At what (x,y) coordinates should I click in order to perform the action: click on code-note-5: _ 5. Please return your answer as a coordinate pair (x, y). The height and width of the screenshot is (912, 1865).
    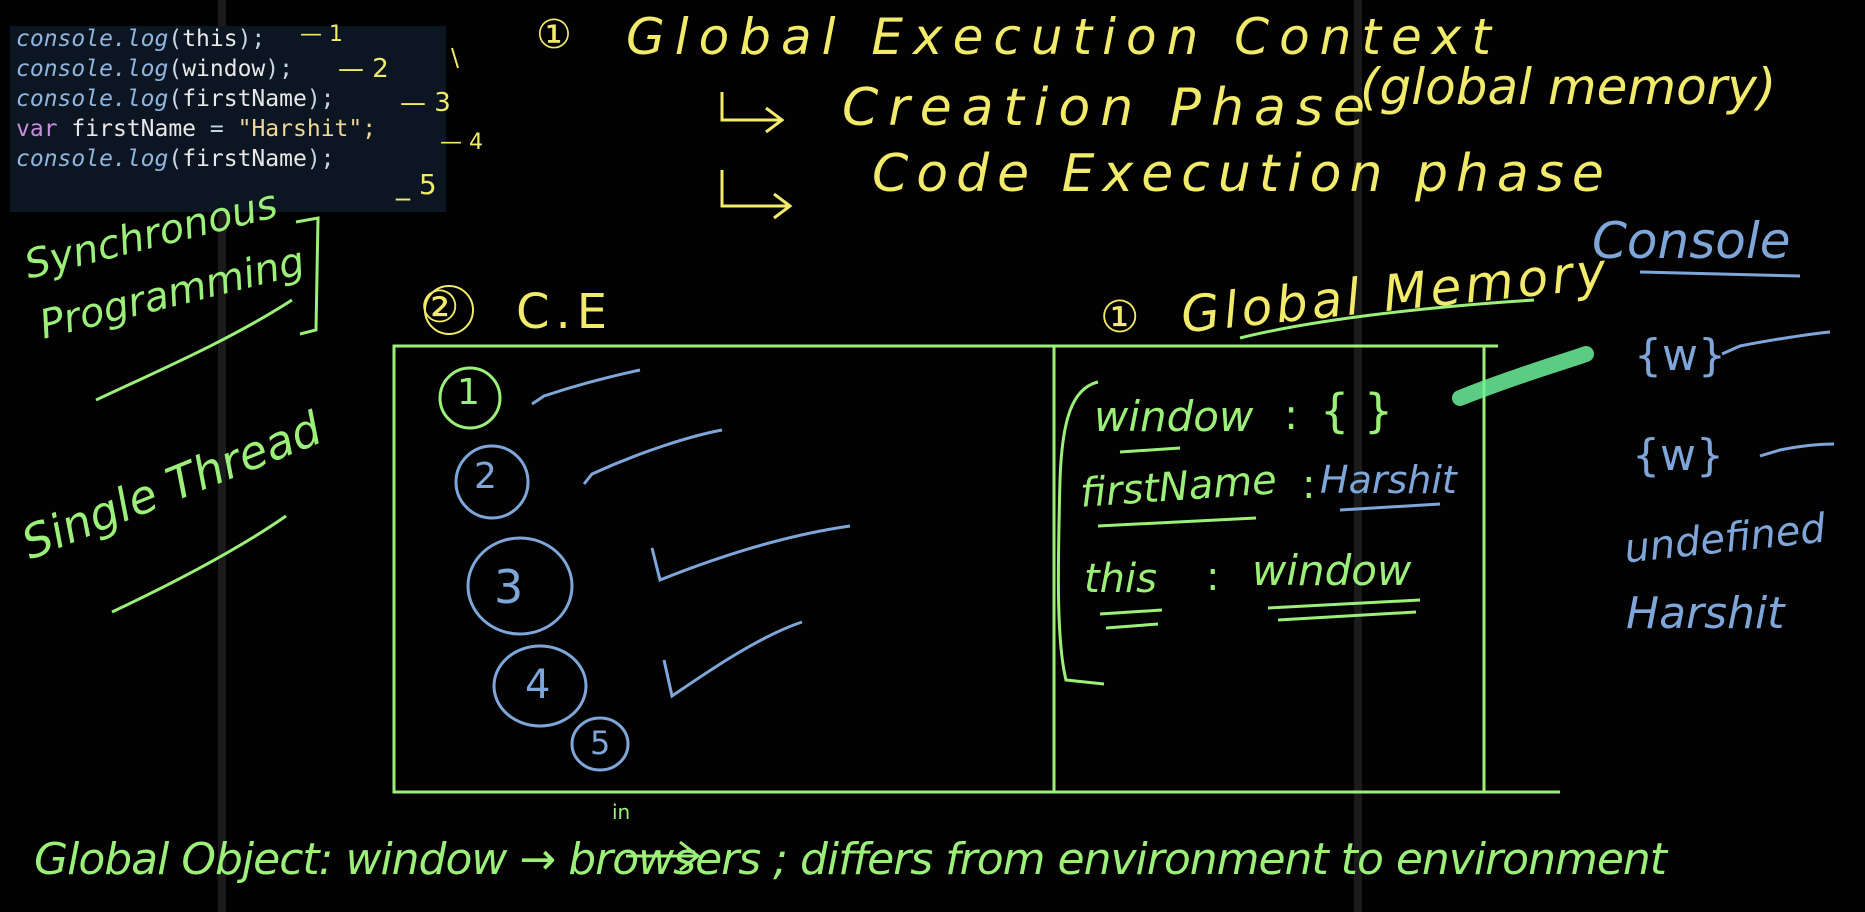
    Looking at the image, I should click on (416, 184).